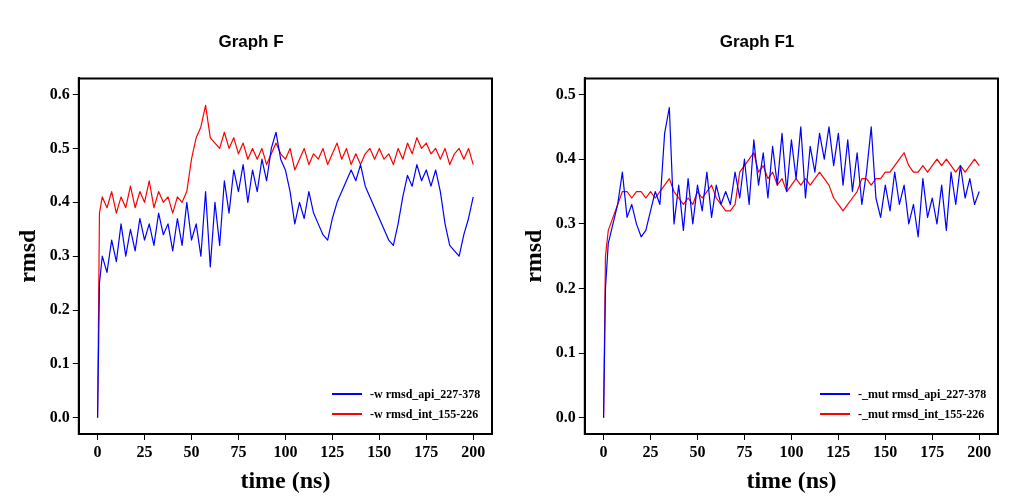 This screenshot has height=504, width=1012. Describe the element at coordinates (757, 41) in the screenshot. I see `chart-title: Graph F1` at that location.